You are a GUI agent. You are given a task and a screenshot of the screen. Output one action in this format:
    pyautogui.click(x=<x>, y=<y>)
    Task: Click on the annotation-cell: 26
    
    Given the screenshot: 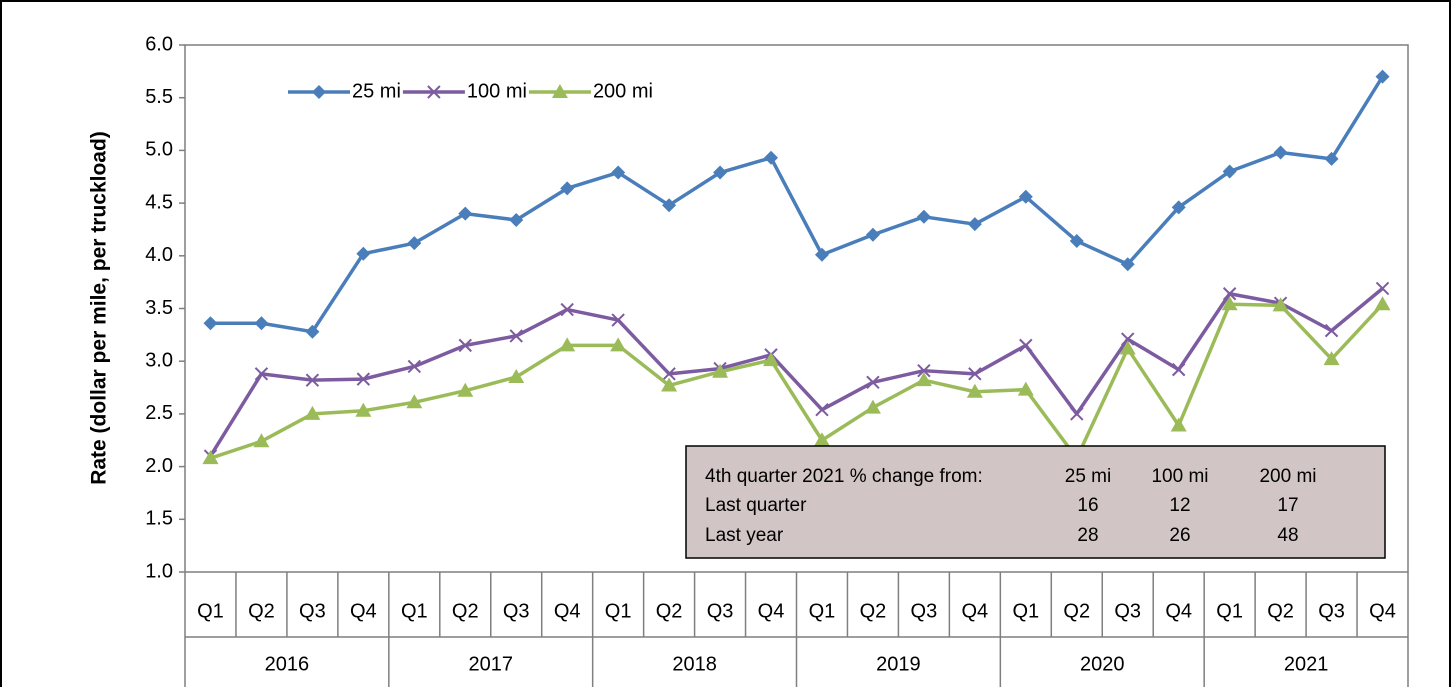 What is the action you would take?
    pyautogui.click(x=1179, y=535)
    